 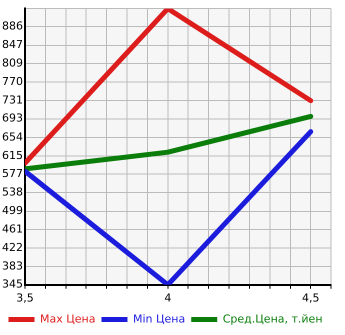 What do you see at coordinates (168, 297) in the screenshot?
I see `x-tick-label: 4` at bounding box center [168, 297].